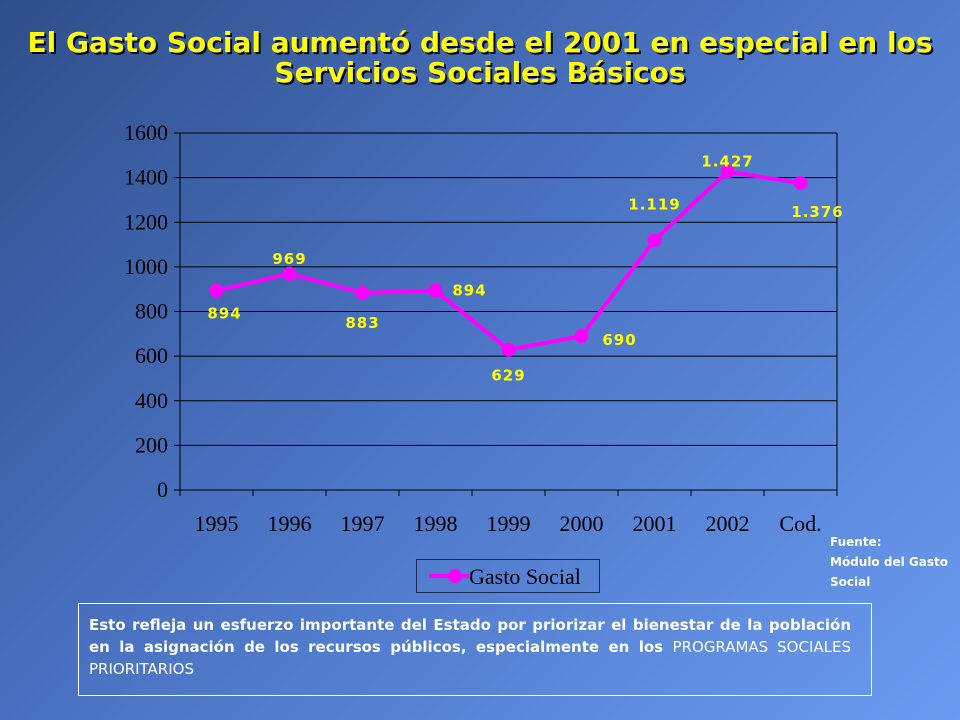 The width and height of the screenshot is (960, 720). I want to click on legend-swatch, so click(449, 576).